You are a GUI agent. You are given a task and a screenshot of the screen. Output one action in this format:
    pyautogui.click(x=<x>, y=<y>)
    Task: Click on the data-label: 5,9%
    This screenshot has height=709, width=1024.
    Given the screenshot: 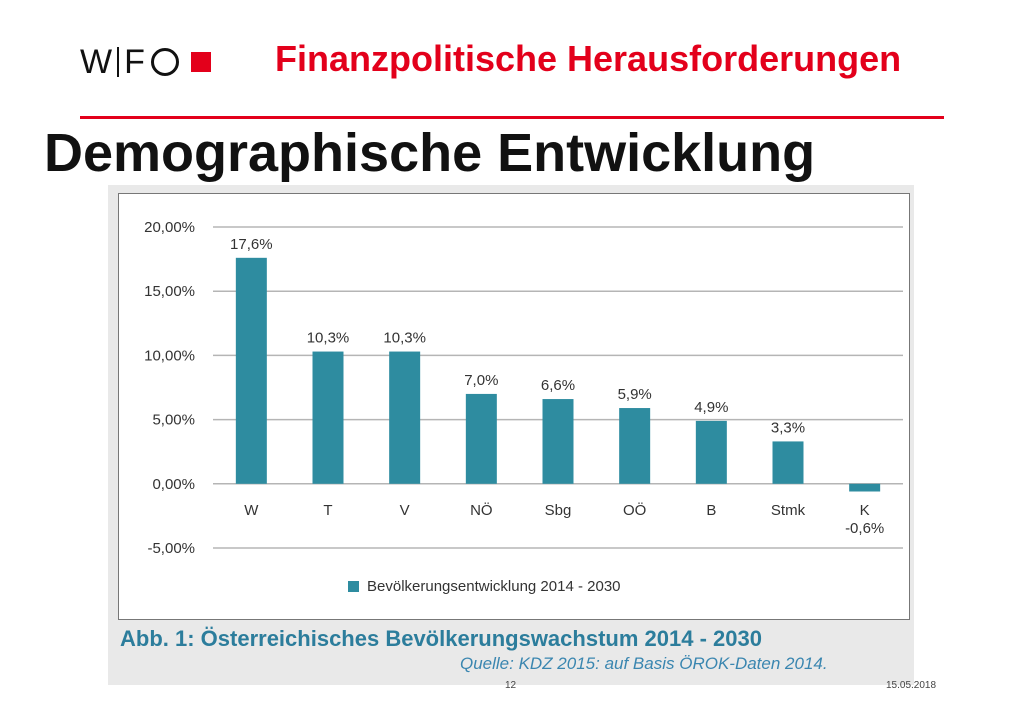 What is the action you would take?
    pyautogui.click(x=635, y=394)
    